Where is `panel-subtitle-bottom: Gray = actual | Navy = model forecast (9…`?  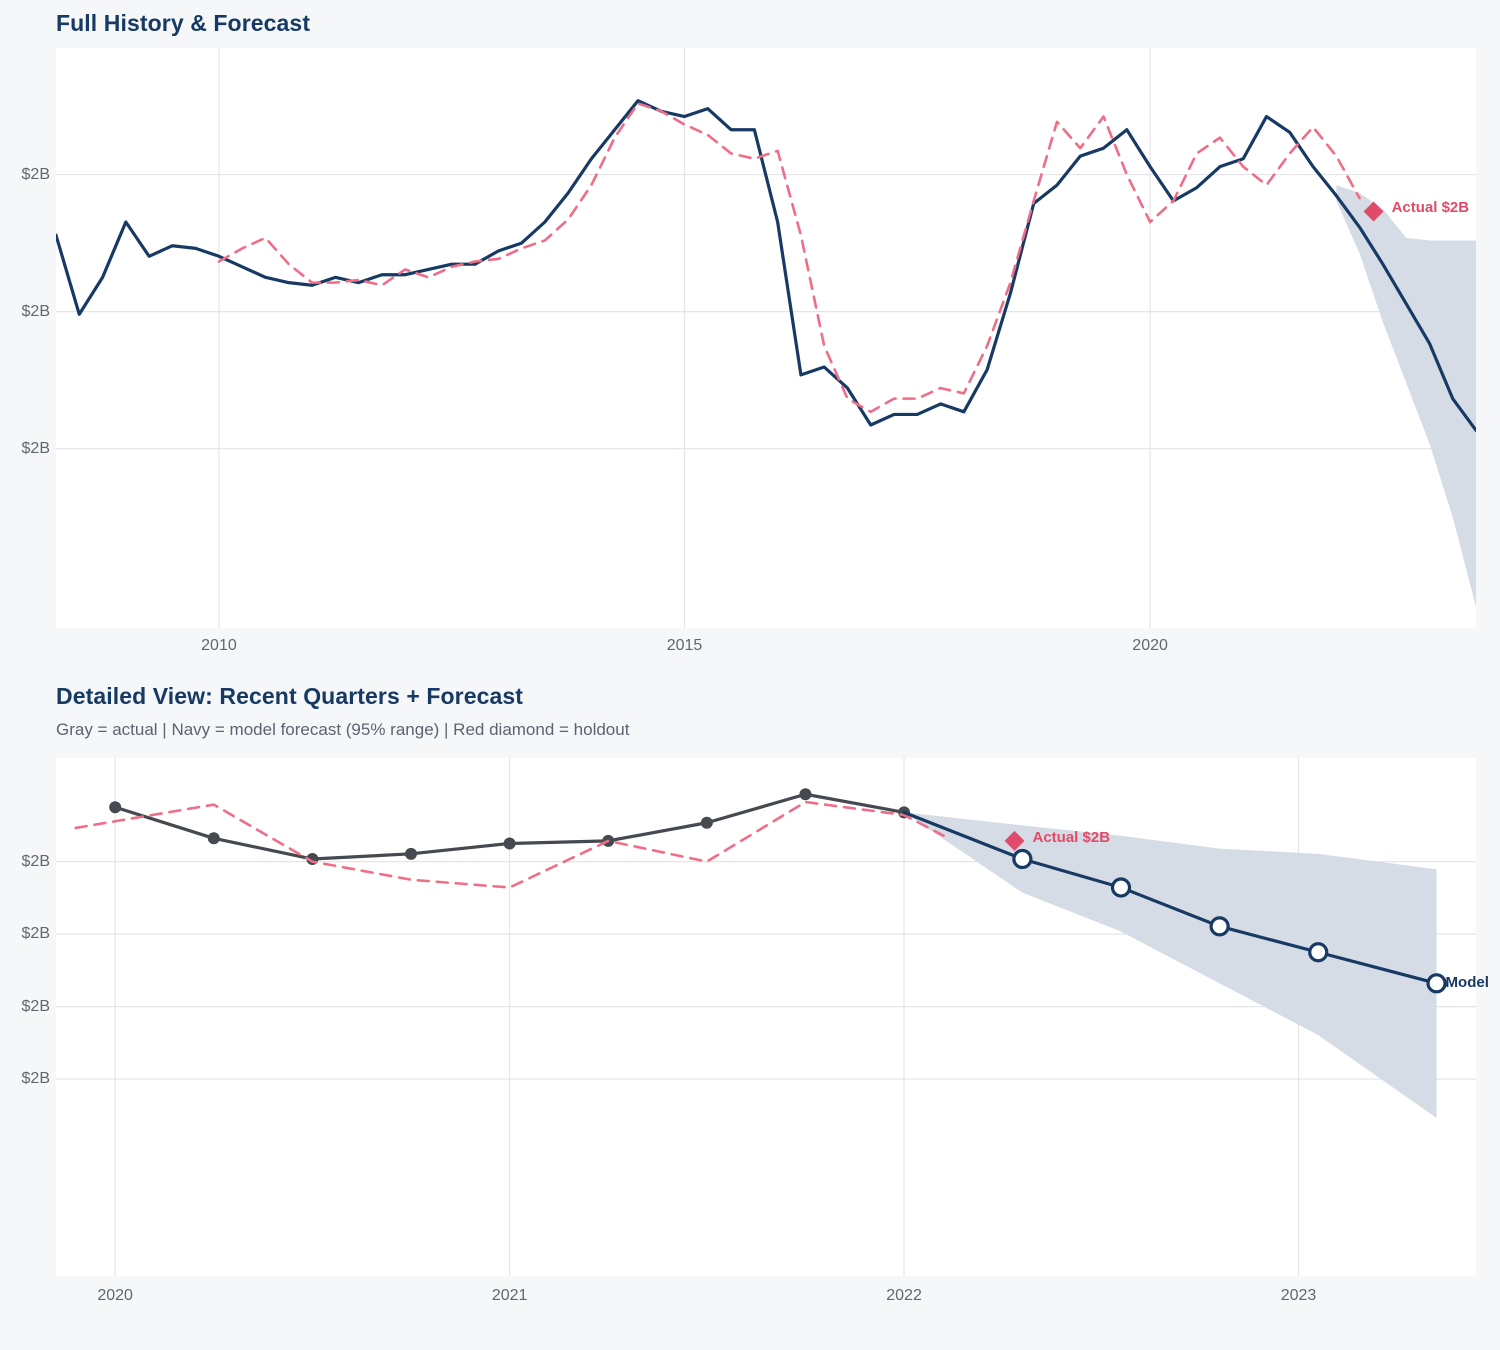
panel-subtitle-bottom: Gray = actual | Navy = model forecast (9… is located at coordinates (343, 729).